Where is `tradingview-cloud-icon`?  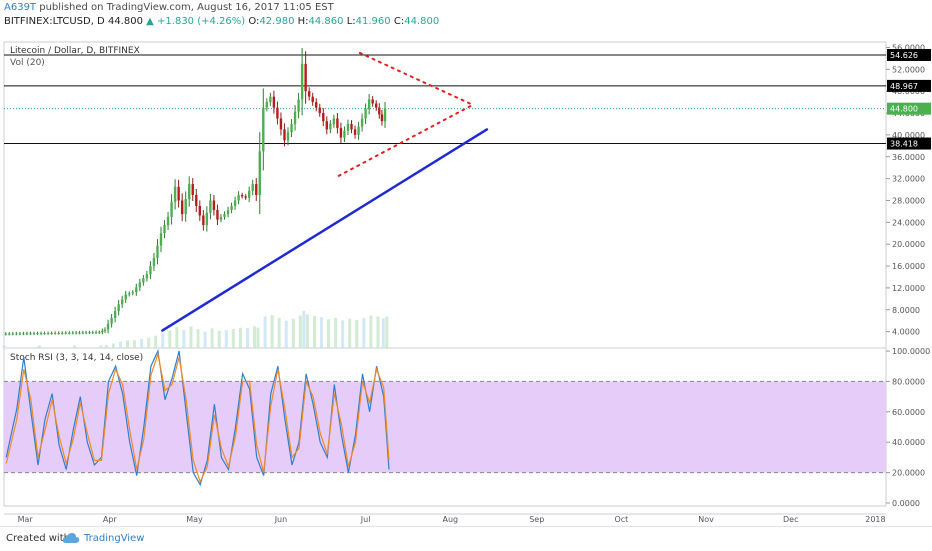 tradingview-cloud-icon is located at coordinates (71, 538).